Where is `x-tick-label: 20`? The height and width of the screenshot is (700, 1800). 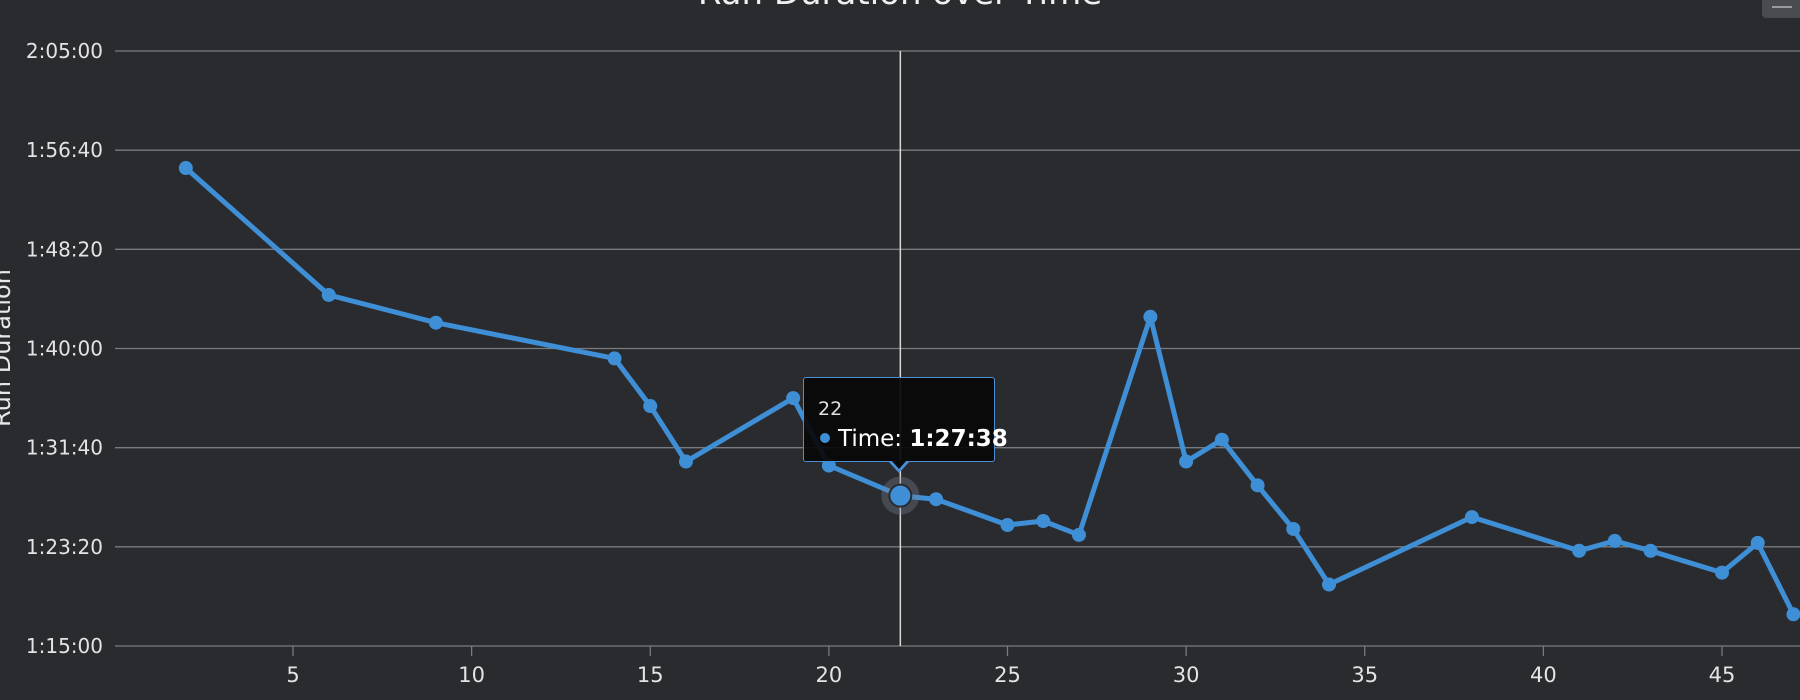 x-tick-label: 20 is located at coordinates (829, 675).